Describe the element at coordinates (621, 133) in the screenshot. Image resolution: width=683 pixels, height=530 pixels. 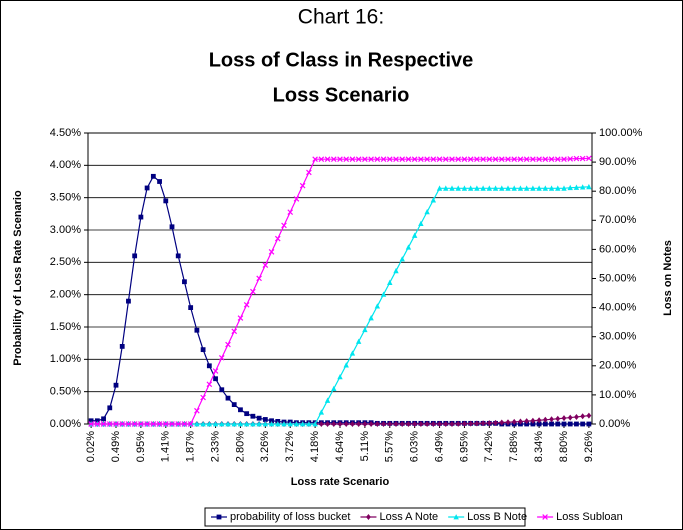
I see `y2-tick-label: 100.00%` at that location.